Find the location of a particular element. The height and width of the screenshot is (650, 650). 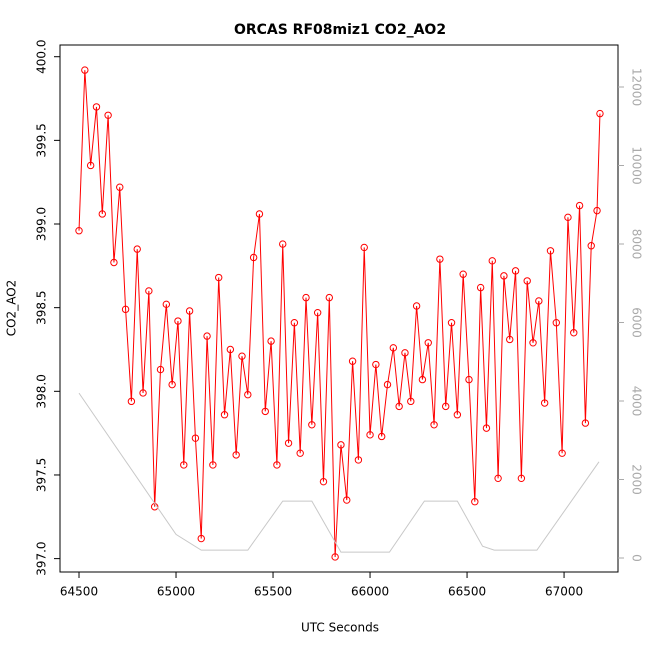

y-tick-label: 398.0 is located at coordinates (42, 391).